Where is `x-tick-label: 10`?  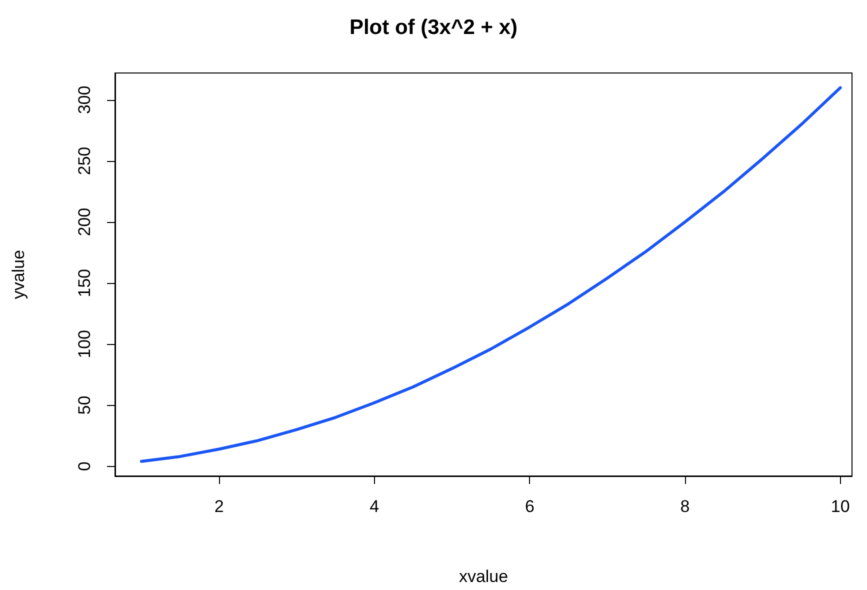
x-tick-label: 10 is located at coordinates (840, 506).